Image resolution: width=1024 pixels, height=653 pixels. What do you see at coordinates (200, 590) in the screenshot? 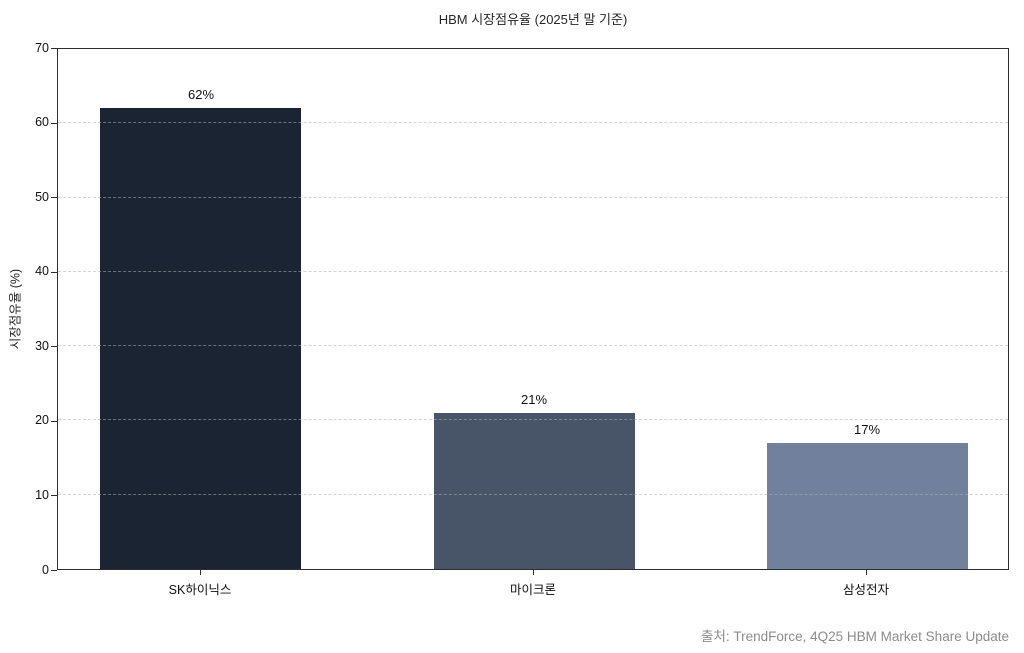
I see `x-tick-label-0: SK하이닉스` at bounding box center [200, 590].